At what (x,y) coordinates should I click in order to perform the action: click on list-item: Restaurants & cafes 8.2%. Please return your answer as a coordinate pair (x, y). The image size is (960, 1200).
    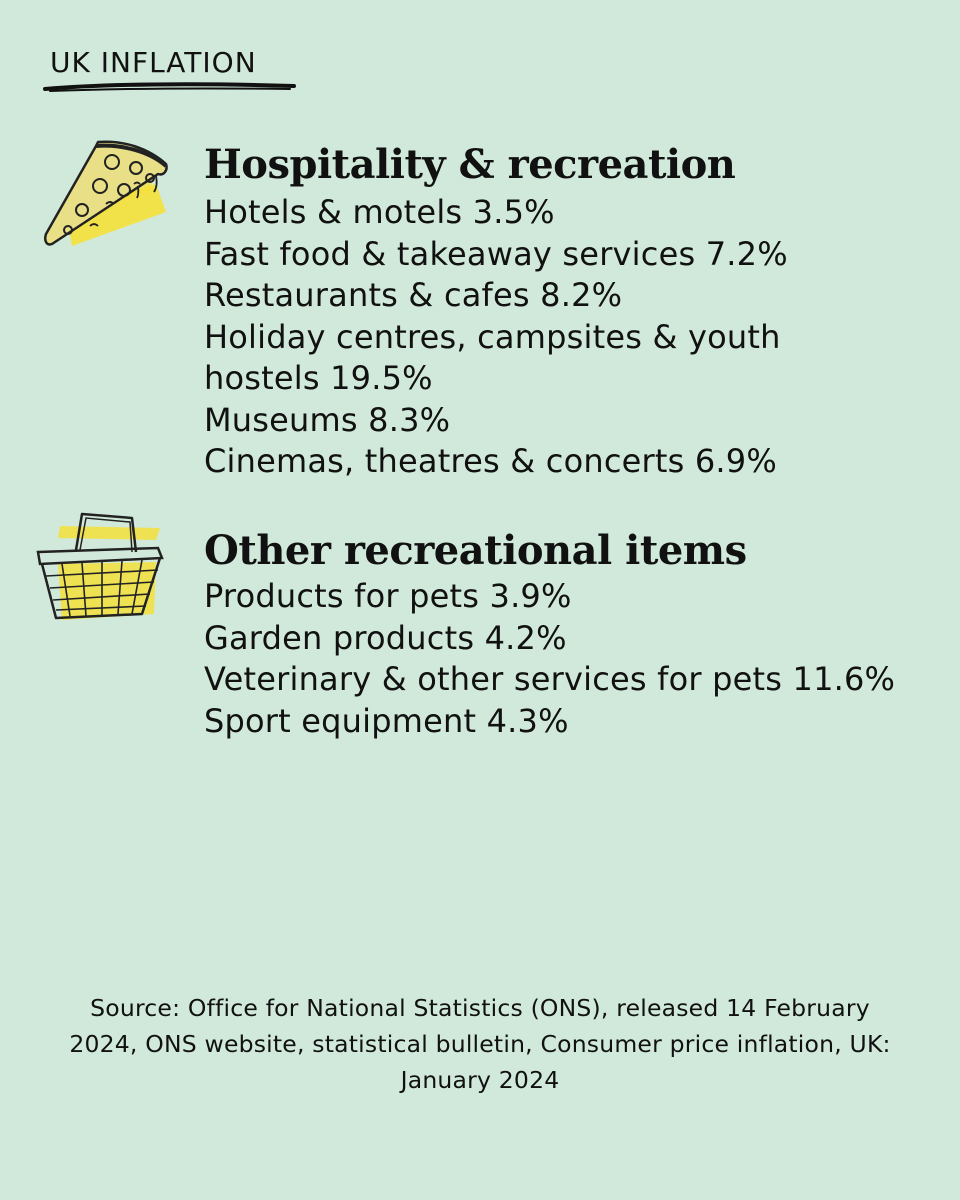
    Looking at the image, I should click on (413, 295).